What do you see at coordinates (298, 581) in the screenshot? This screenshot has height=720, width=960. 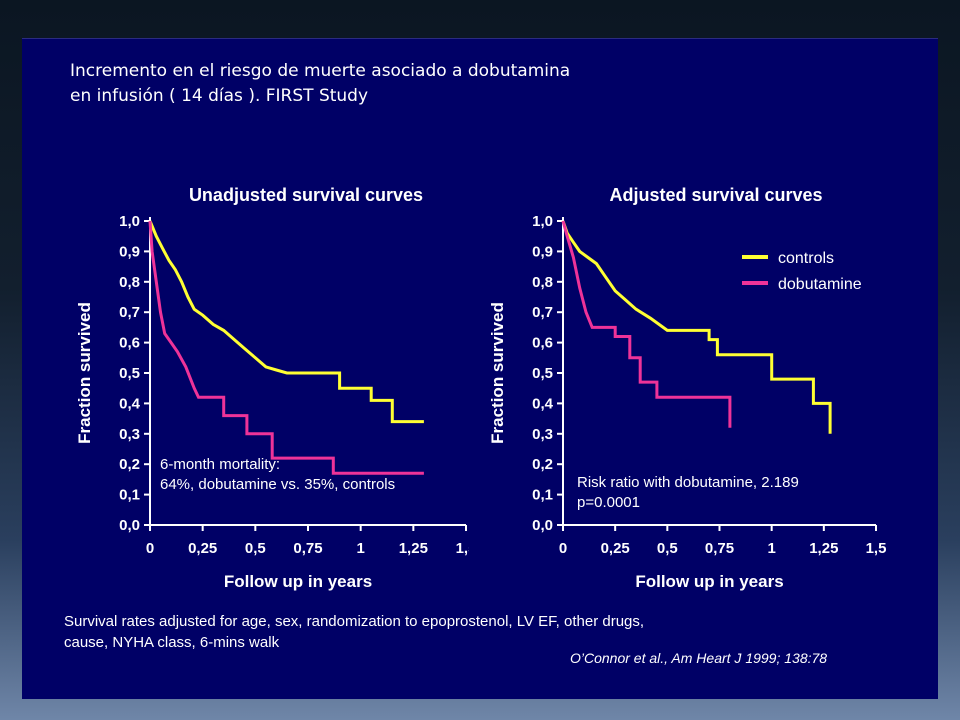 I see `unadjusted-x-axis-title: Follow up in years` at bounding box center [298, 581].